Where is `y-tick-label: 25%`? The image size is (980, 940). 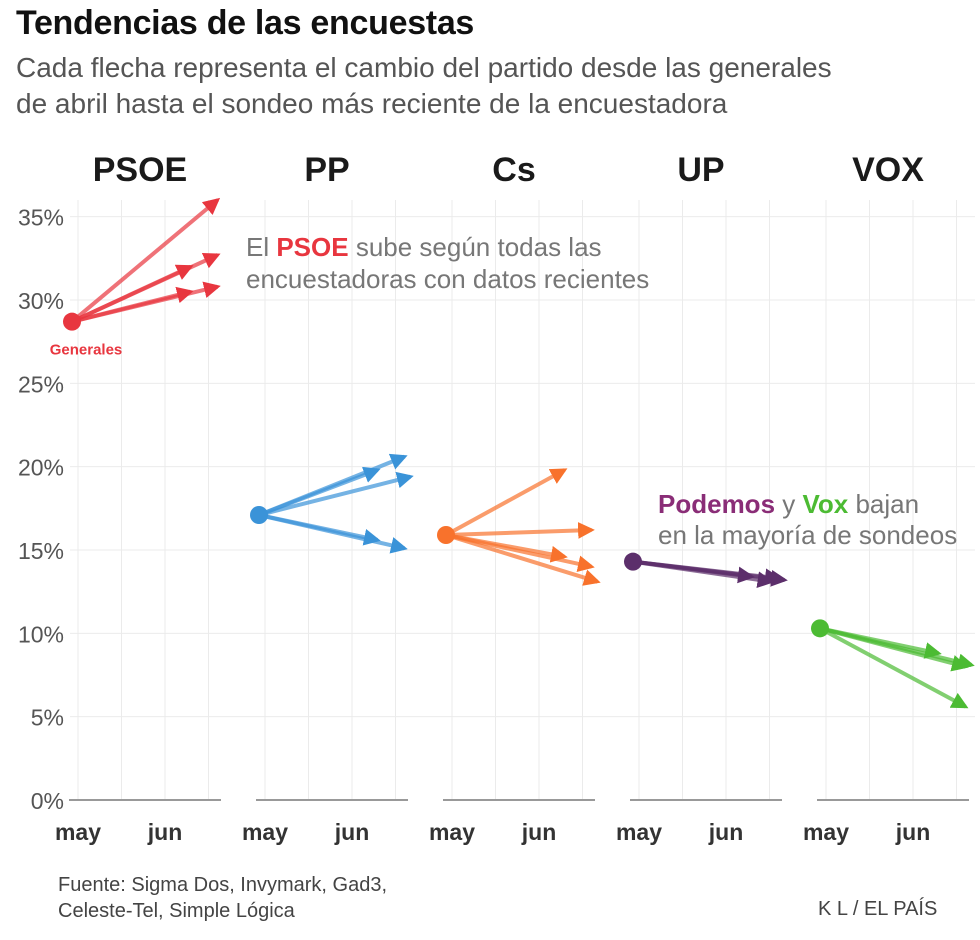
y-tick-label: 25% is located at coordinates (41, 384).